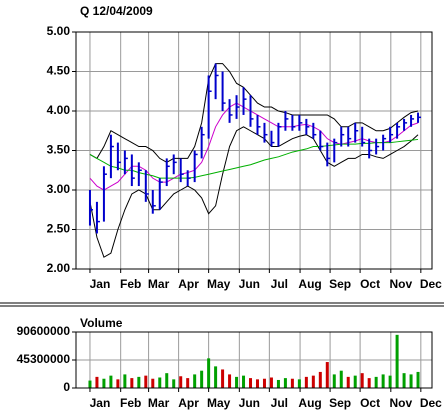 The height and width of the screenshot is (414, 444). What do you see at coordinates (44, 331) in the screenshot?
I see `y-tick-label: 90600000` at bounding box center [44, 331].